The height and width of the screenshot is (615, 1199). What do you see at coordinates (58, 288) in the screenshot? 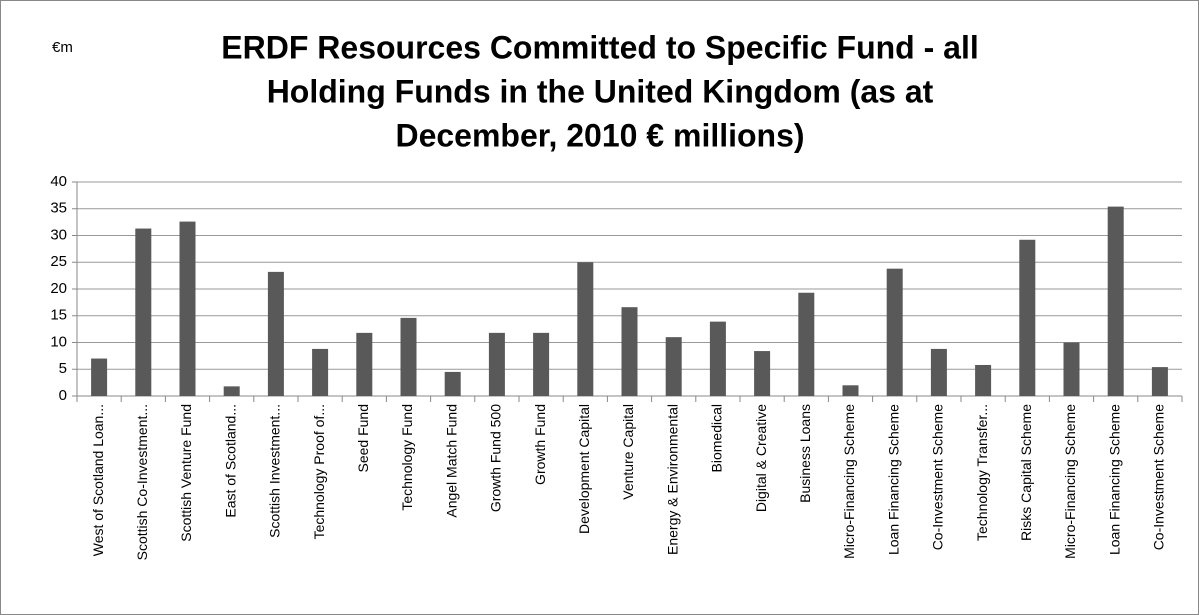
I see `y-tick-label: 20` at bounding box center [58, 288].